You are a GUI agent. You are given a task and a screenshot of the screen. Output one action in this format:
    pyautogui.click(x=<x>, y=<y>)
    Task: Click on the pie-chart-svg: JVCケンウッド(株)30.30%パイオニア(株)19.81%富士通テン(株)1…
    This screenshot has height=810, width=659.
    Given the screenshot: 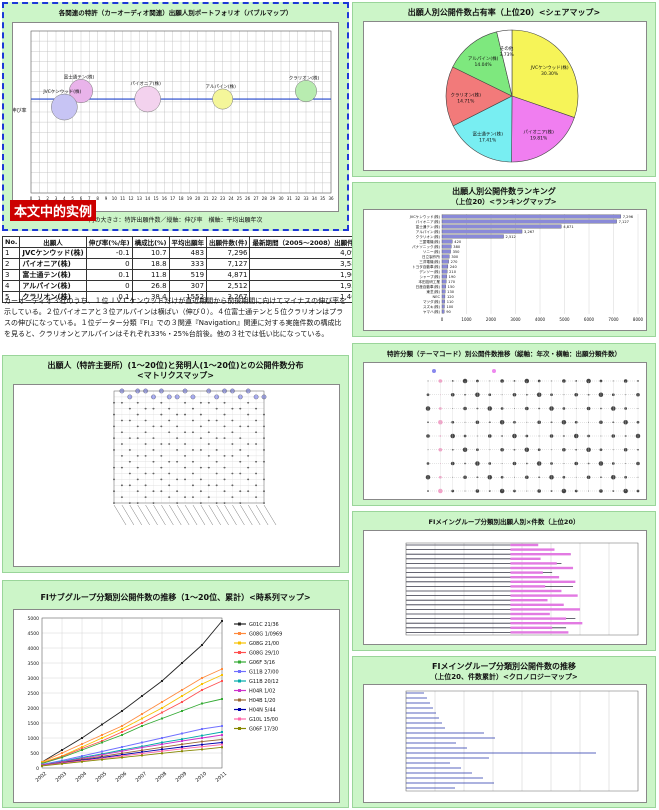 What is the action you would take?
    pyautogui.click(x=512, y=96)
    